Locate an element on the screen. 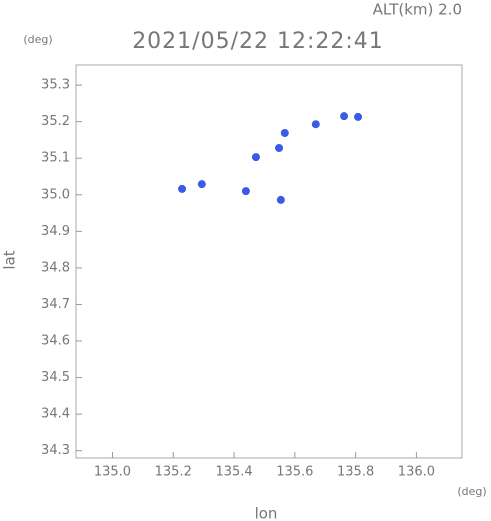  y-tick-label: 34.5 is located at coordinates (55, 377).